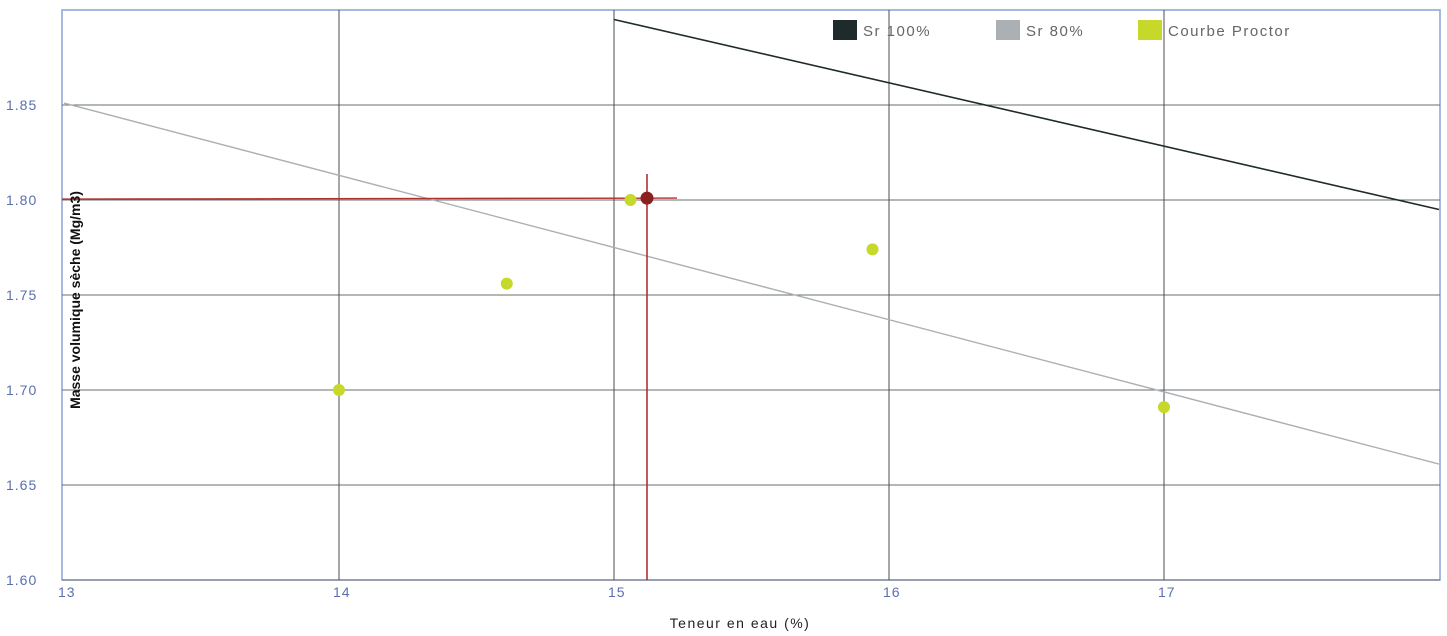  Describe the element at coordinates (617, 592) in the screenshot. I see `x-tick-label: 15` at that location.